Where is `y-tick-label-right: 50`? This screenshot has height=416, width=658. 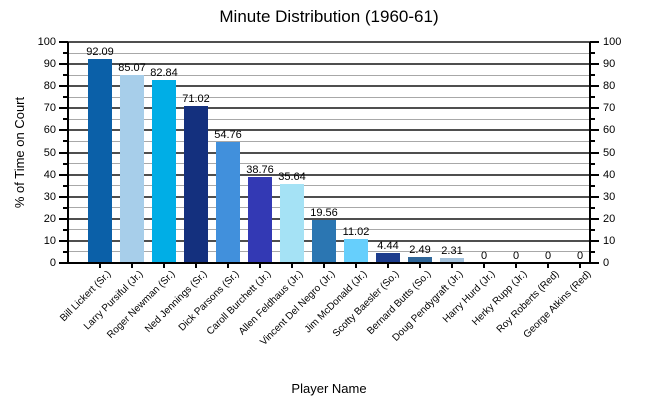
y-tick-label-right: 50 is located at coordinates (609, 152).